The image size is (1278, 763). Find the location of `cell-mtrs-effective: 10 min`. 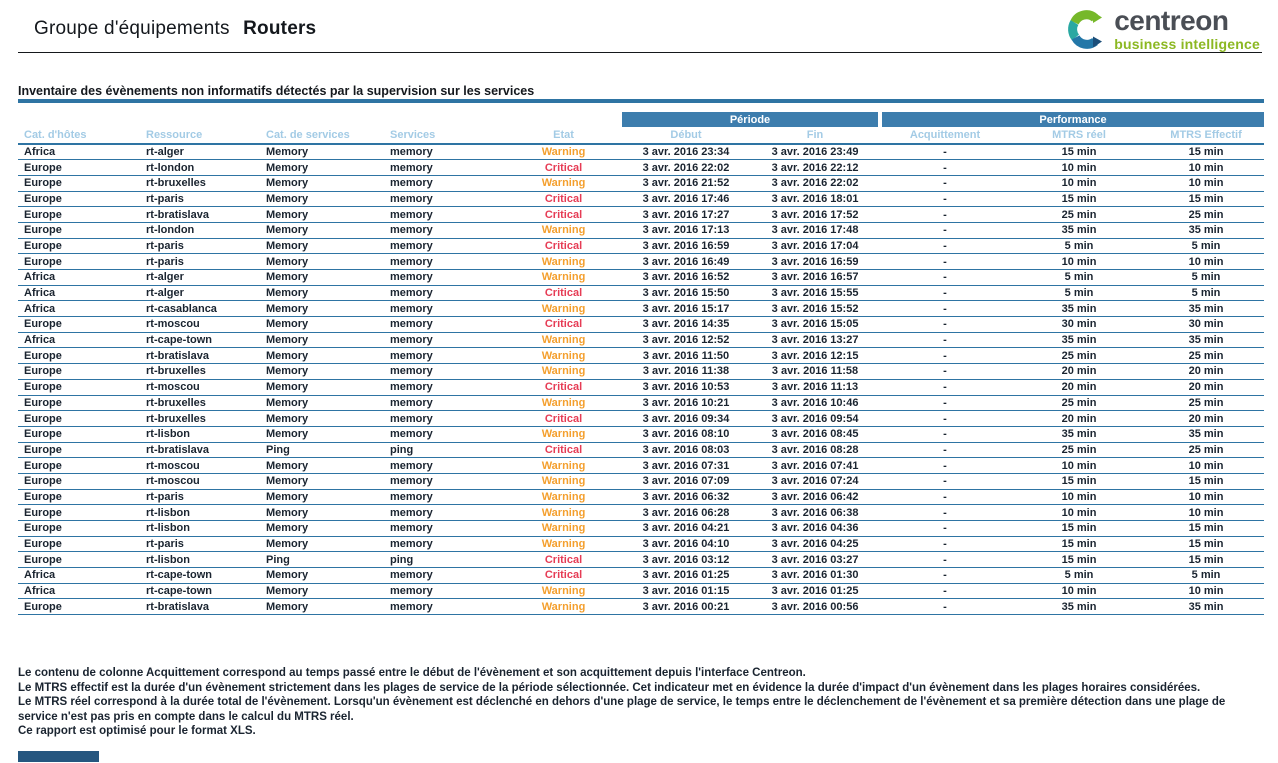

cell-mtrs-effective: 10 min is located at coordinates (1206, 512).